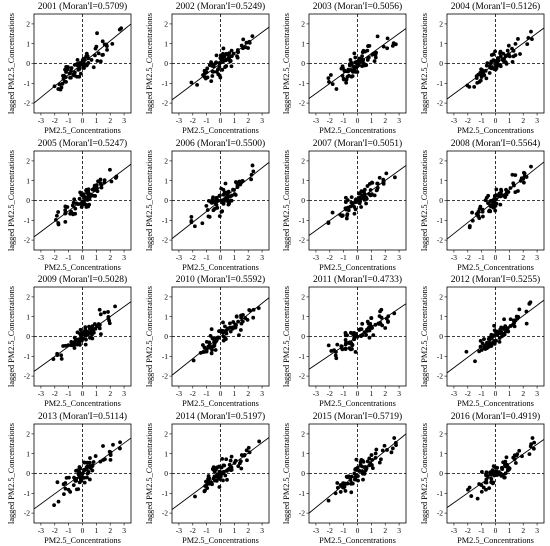  I want to click on x-tick-label: 3, so click(399, 257).